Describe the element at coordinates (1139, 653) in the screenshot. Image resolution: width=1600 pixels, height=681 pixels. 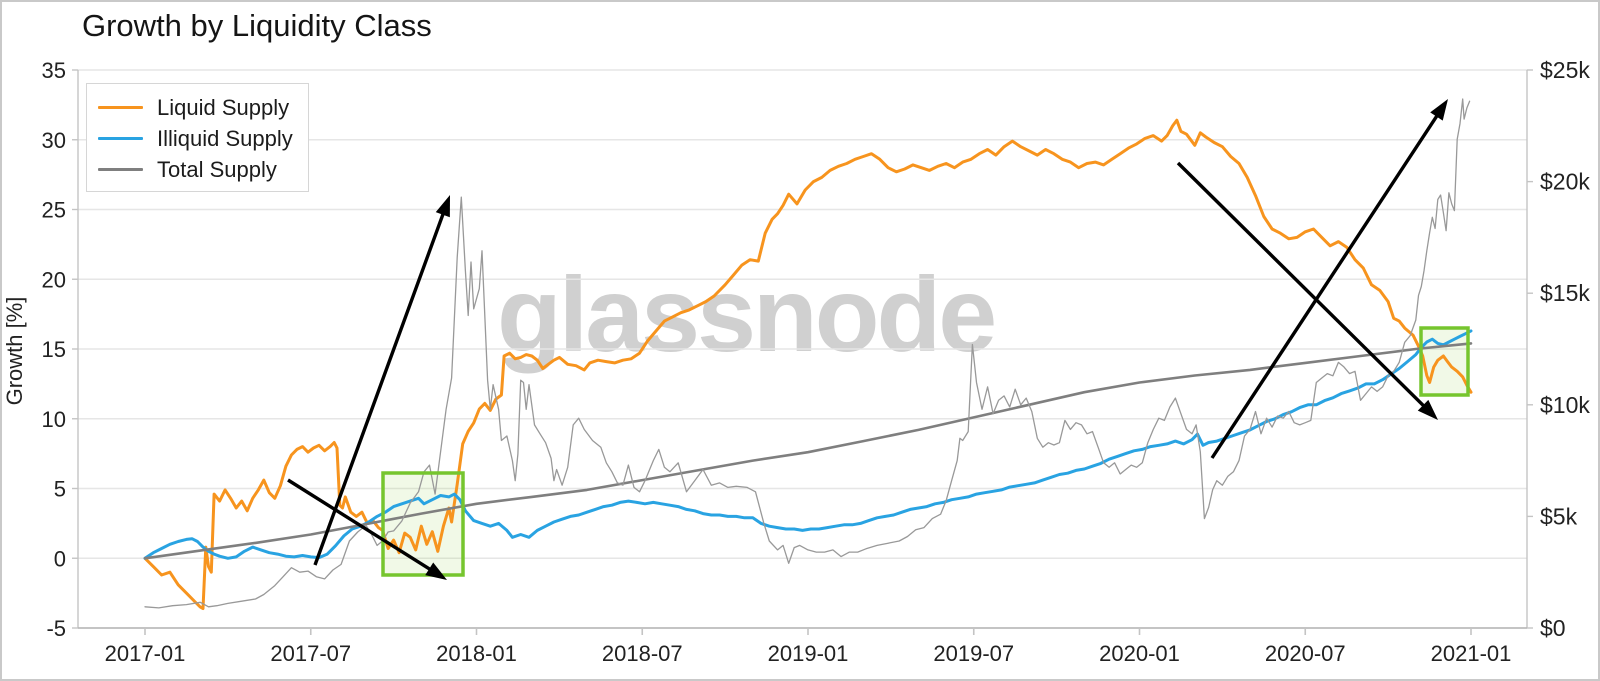
I see `x-tick-label: 2020-01` at that location.